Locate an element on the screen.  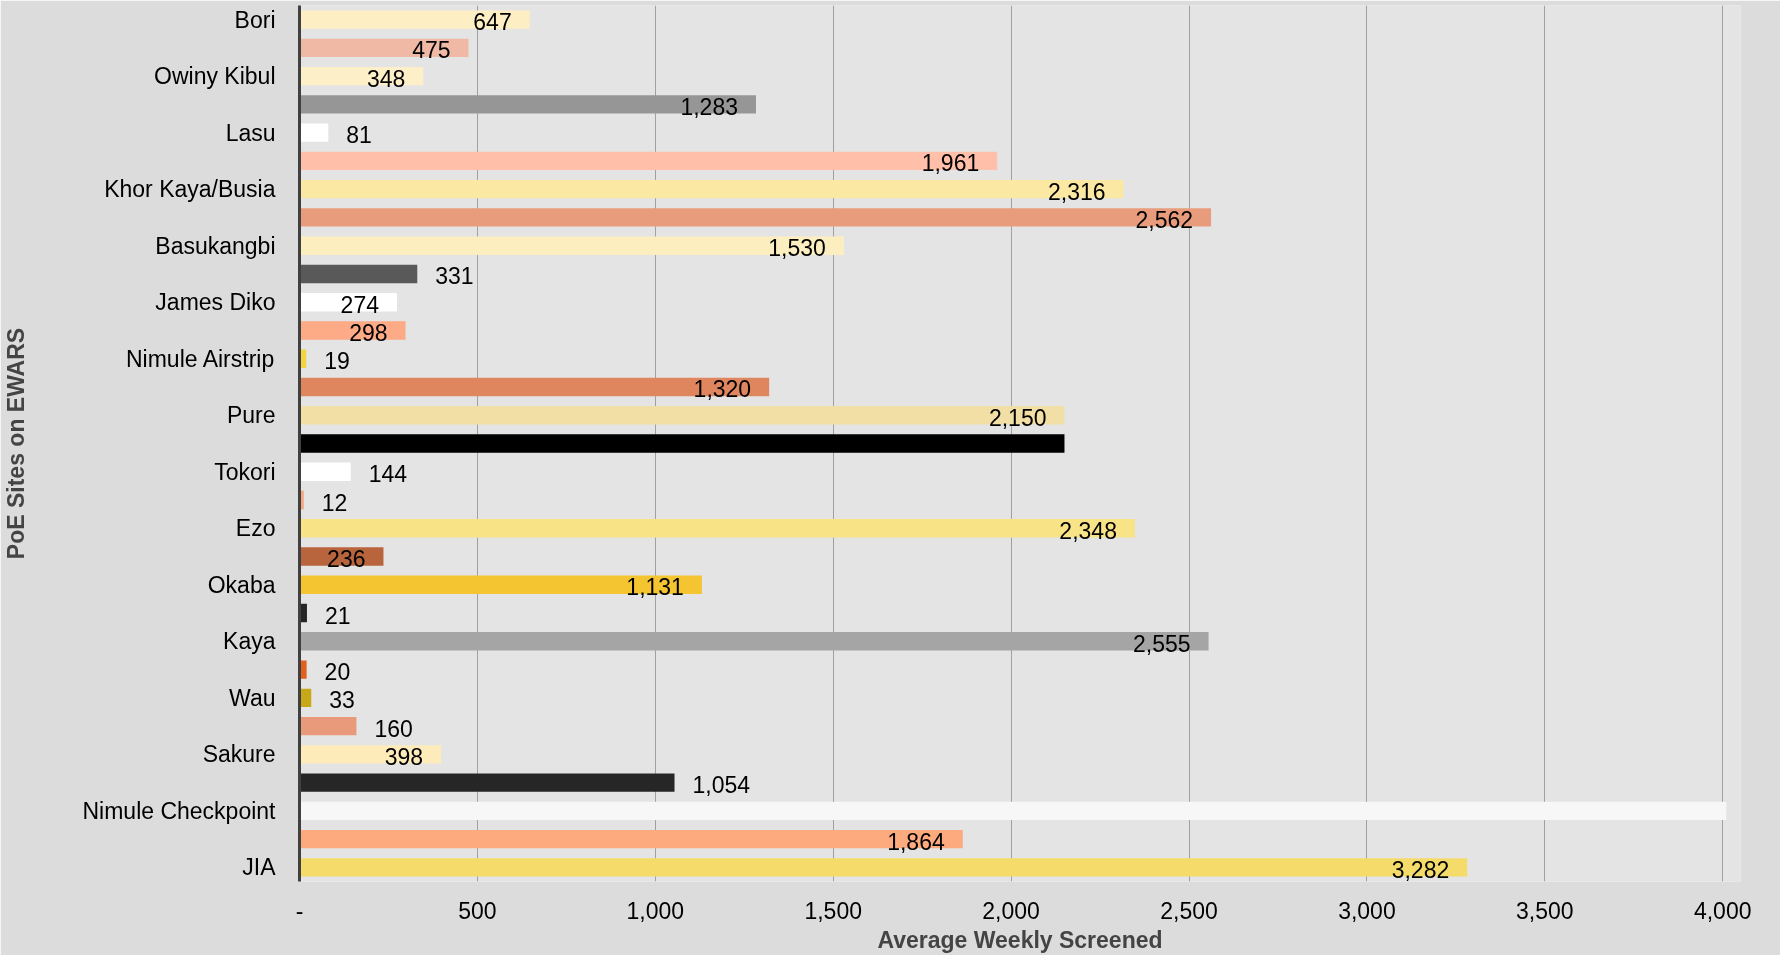
data-label: 144 is located at coordinates (388, 474).